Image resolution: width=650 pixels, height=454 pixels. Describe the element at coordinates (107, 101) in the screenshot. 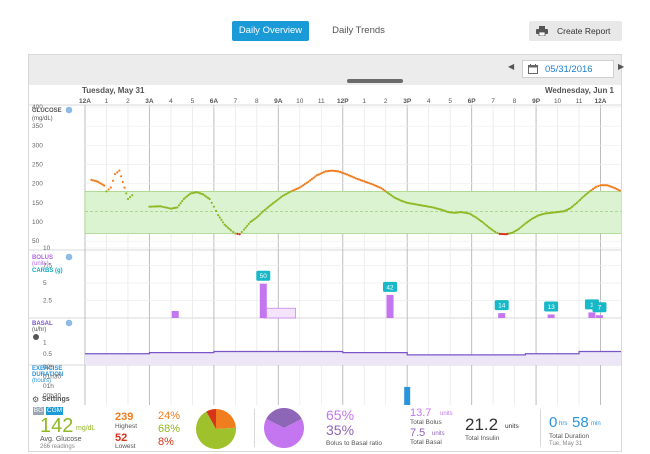

I see `time-tick-label: 1` at that location.